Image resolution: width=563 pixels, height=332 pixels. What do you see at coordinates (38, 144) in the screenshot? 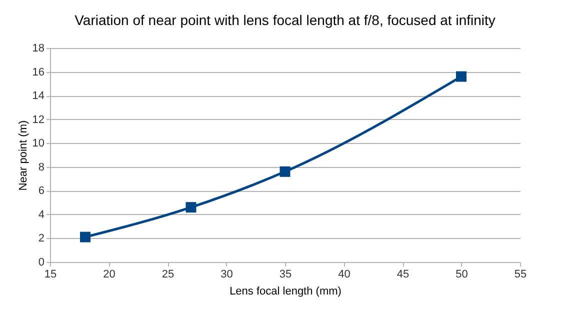
I see `y-tick-label: 10` at bounding box center [38, 144].